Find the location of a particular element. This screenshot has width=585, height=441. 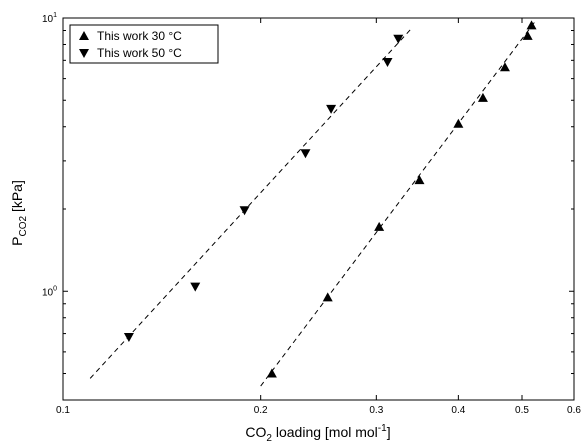

legend: This work 30 °C This work 50 °C is located at coordinates (144, 44).